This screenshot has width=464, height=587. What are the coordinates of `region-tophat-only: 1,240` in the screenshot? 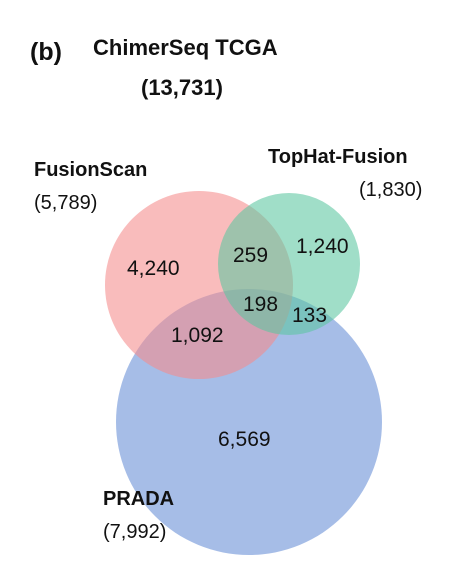 It's located at (322, 246).